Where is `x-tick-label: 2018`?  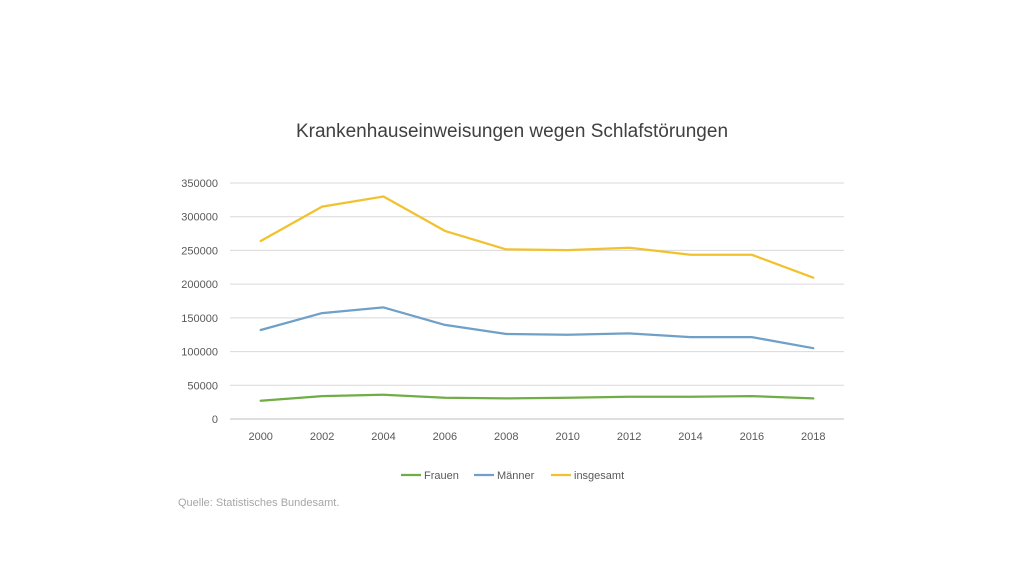 x-tick-label: 2018 is located at coordinates (813, 437).